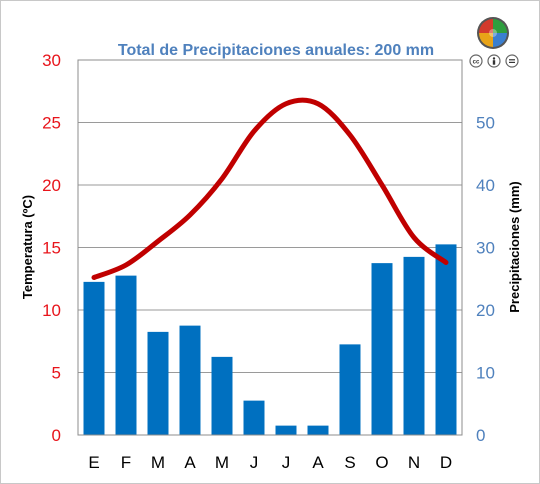 The image size is (540, 484). I want to click on left-tick-label: 15, so click(51, 248).